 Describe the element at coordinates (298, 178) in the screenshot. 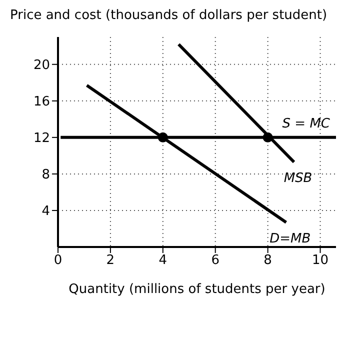

I see `series-label: MSB` at that location.